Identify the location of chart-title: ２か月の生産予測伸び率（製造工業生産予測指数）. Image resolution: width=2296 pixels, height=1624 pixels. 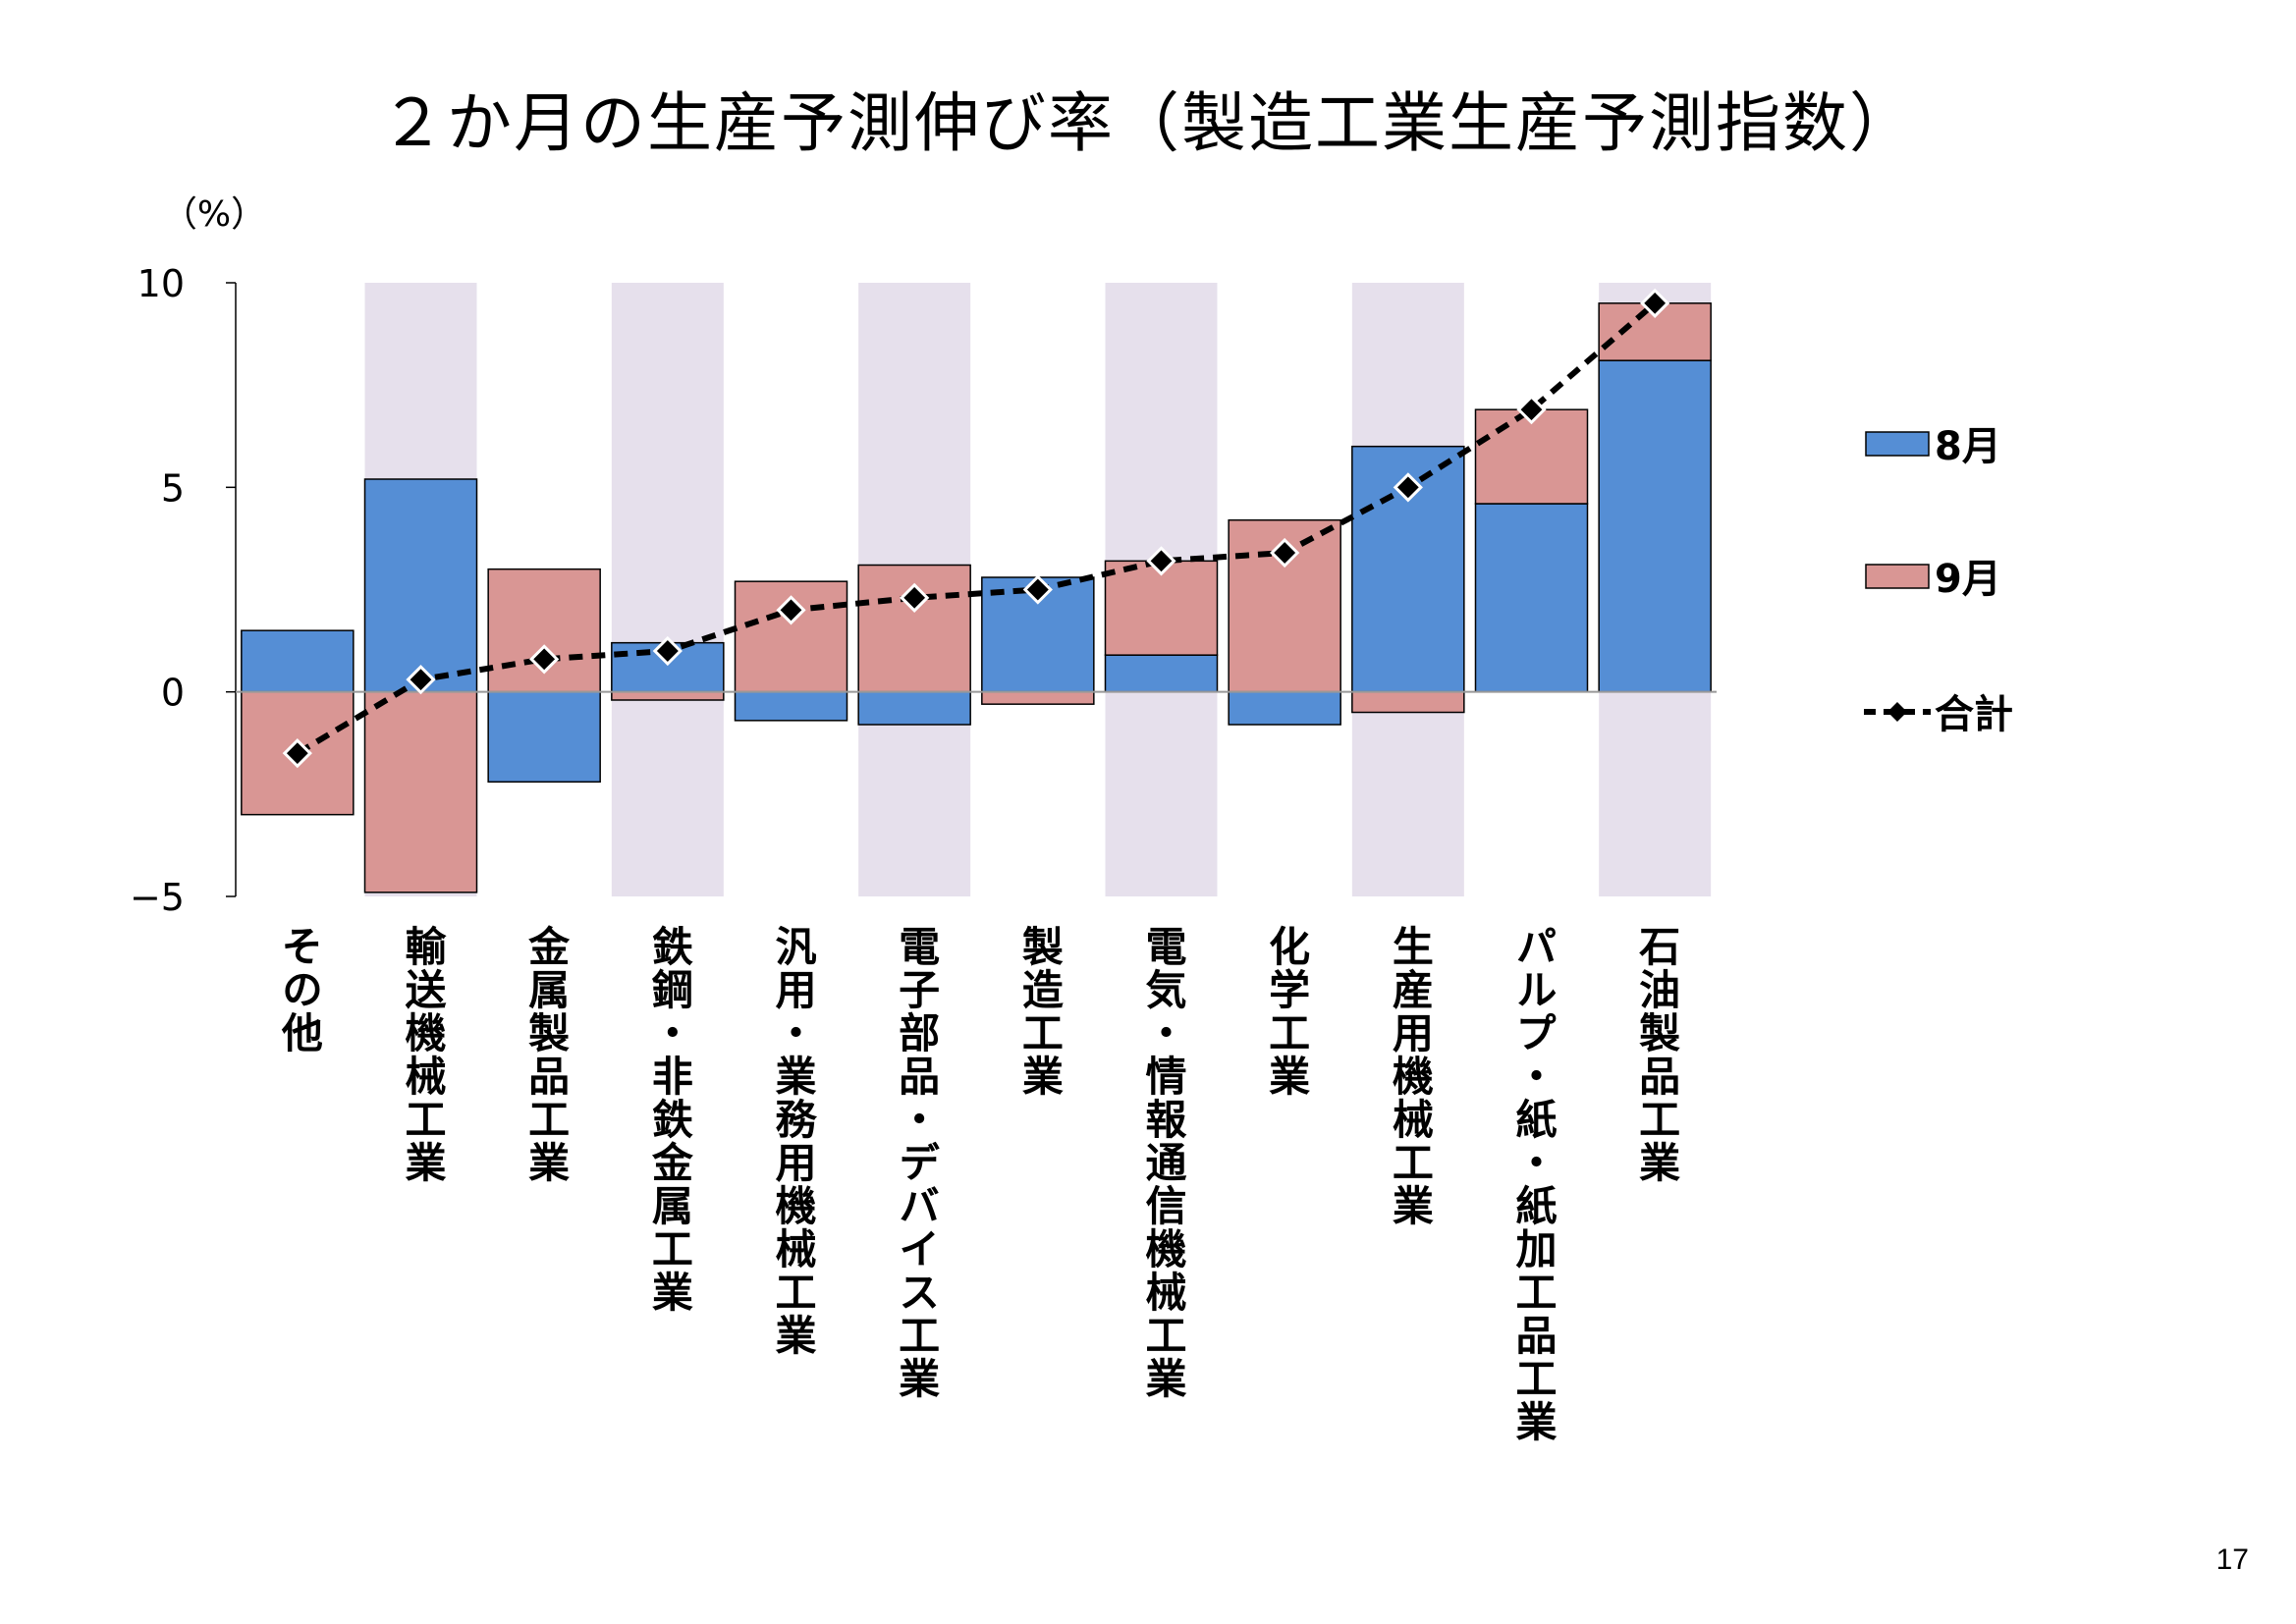
(1148, 123).